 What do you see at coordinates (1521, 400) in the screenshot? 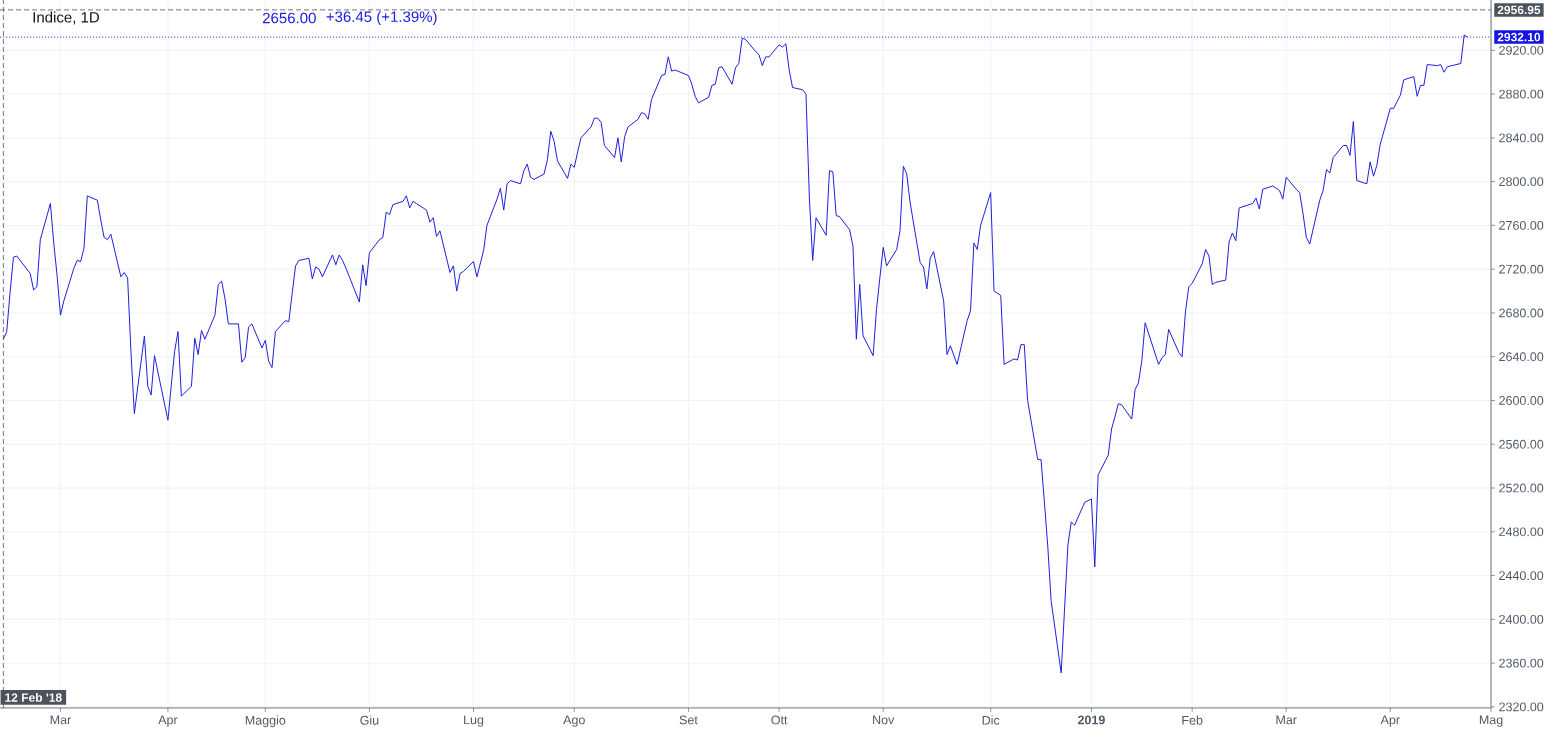
I see `y-tick-label: 2600.00` at bounding box center [1521, 400].